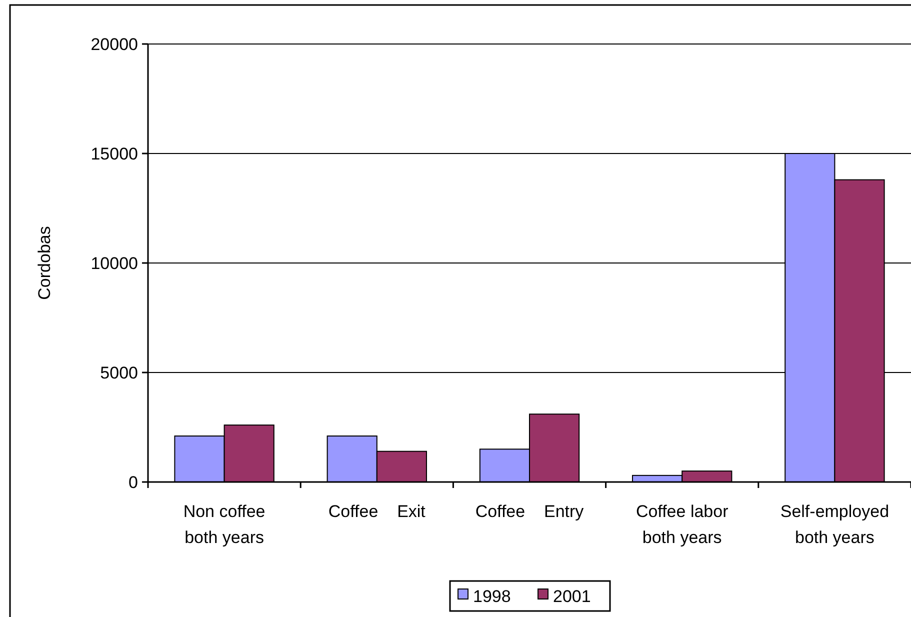 The height and width of the screenshot is (617, 911). What do you see at coordinates (682, 524) in the screenshot?
I see `x-tick-label: Coffee labor both years` at bounding box center [682, 524].